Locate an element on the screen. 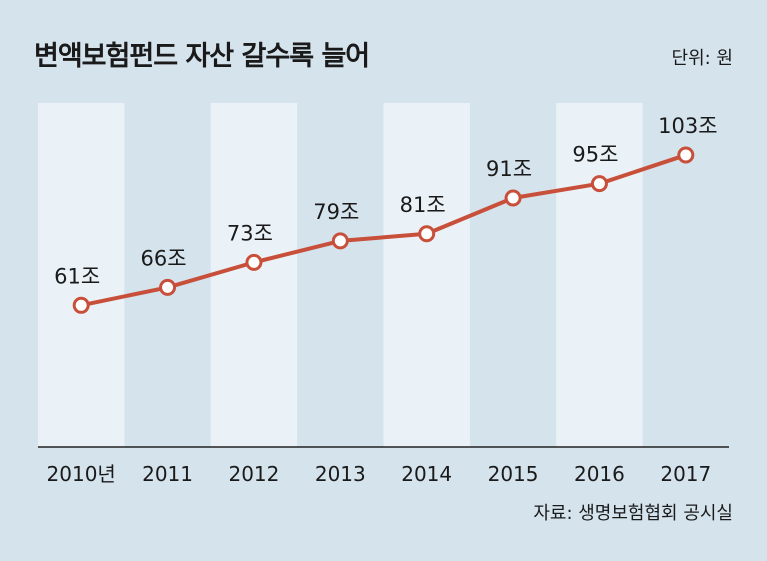 Image resolution: width=767 pixels, height=561 pixels. data-label: 66조 is located at coordinates (164, 258).